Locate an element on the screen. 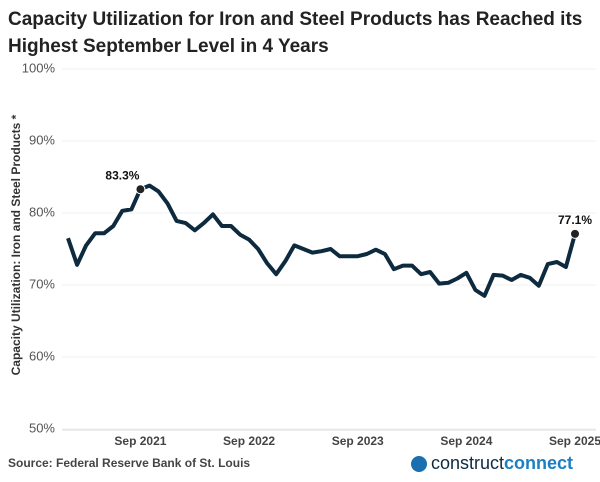 This screenshot has width=600, height=482. data-label: 77.1% is located at coordinates (575, 220).